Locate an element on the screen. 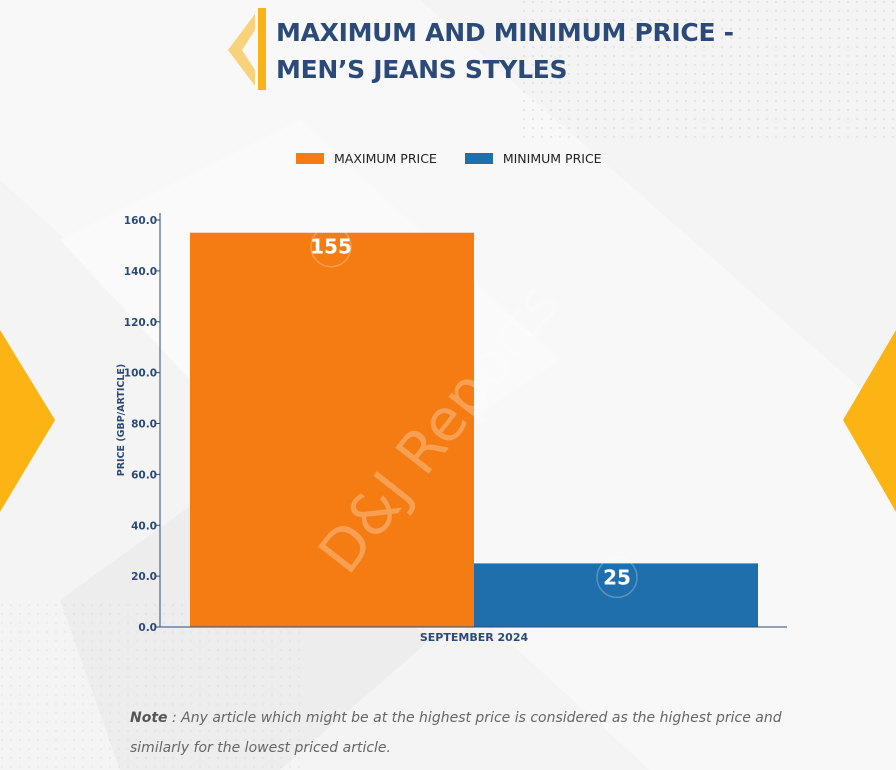  y-tick-label: 80.0 is located at coordinates (144, 425).